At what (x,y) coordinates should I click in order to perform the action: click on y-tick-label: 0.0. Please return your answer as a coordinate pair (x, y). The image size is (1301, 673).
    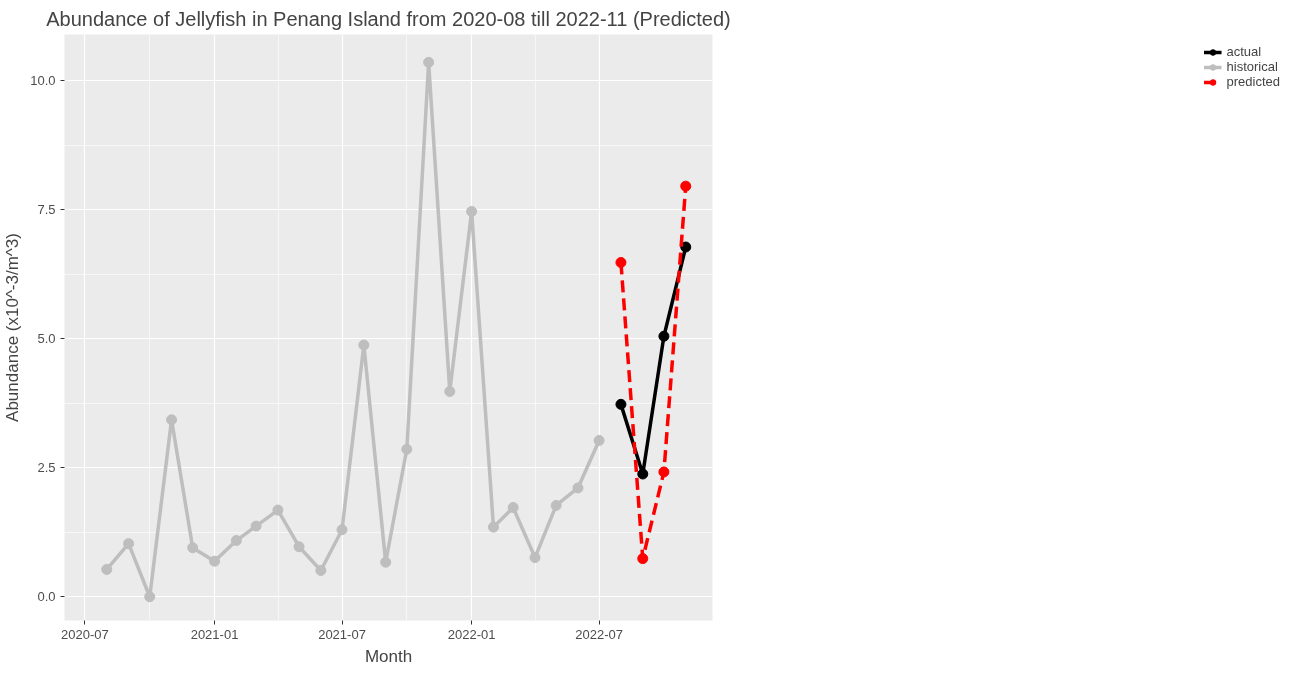
    Looking at the image, I should click on (46, 597).